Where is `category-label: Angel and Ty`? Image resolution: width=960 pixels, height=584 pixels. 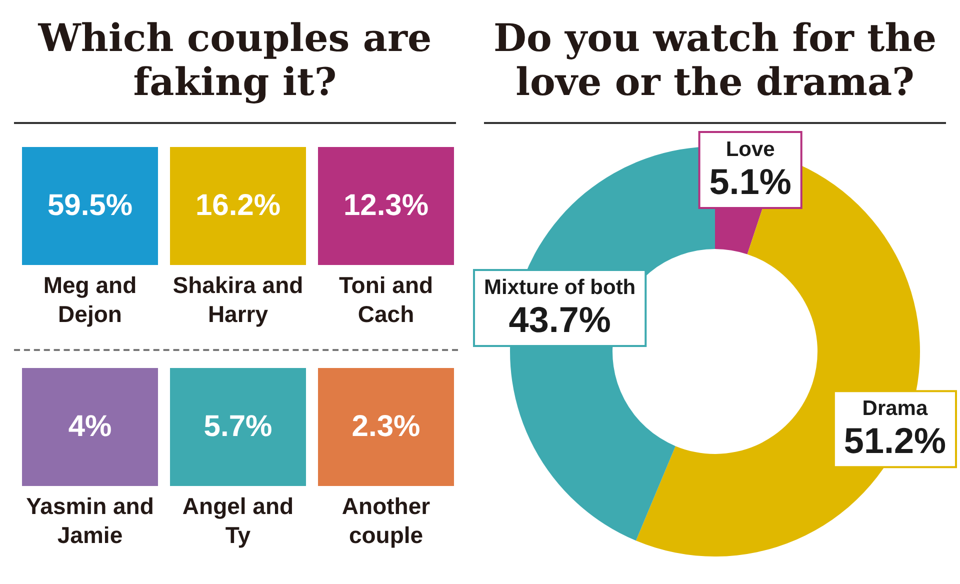
category-label: Angel and Ty is located at coordinates (238, 521).